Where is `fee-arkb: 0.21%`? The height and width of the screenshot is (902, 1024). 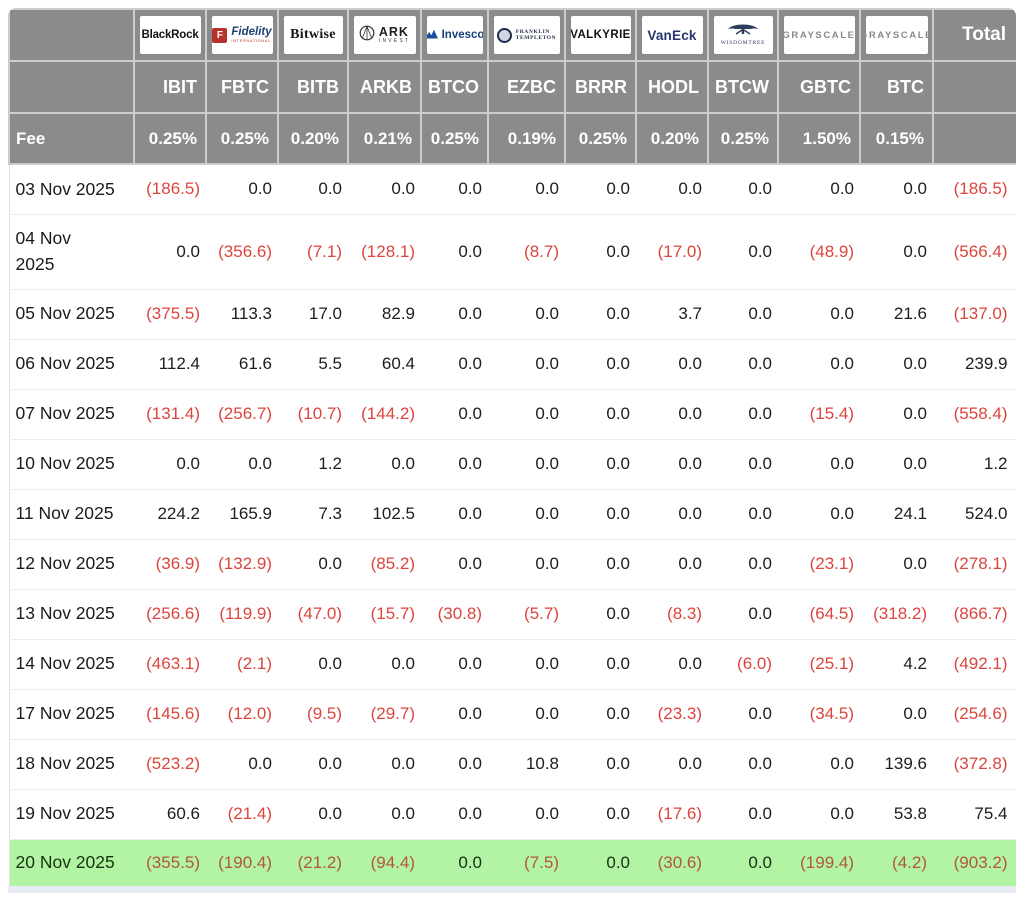 fee-arkb: 0.21% is located at coordinates (384, 138).